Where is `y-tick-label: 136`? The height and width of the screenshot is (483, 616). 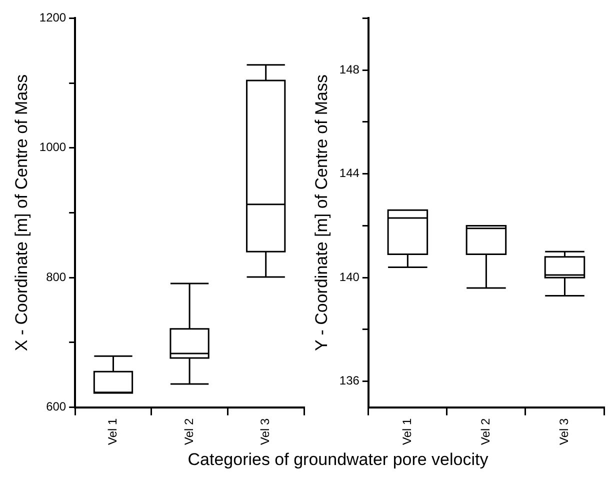 y-tick-label: 136 is located at coordinates (349, 381).